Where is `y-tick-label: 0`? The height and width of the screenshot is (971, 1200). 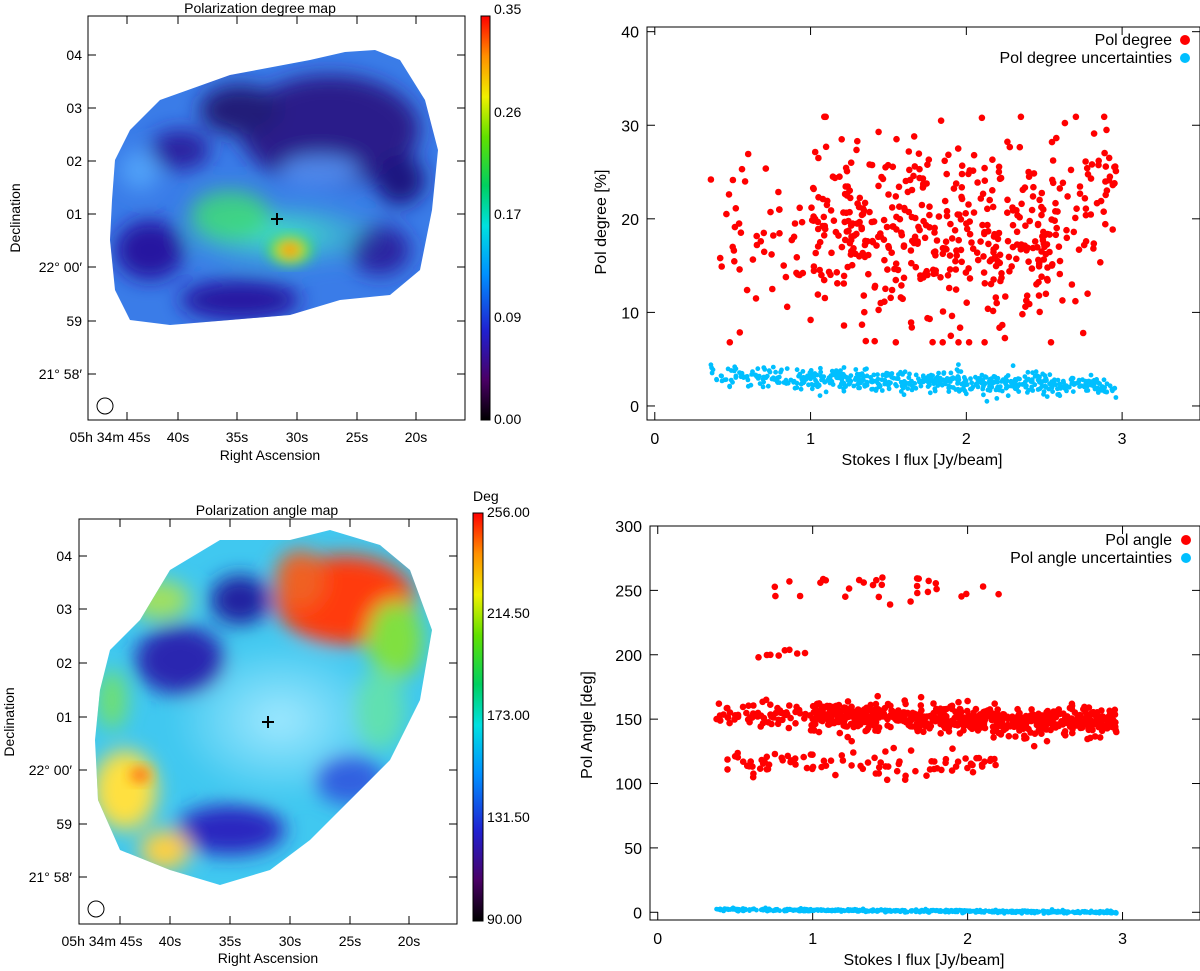
y-tick-label: 0 is located at coordinates (634, 407).